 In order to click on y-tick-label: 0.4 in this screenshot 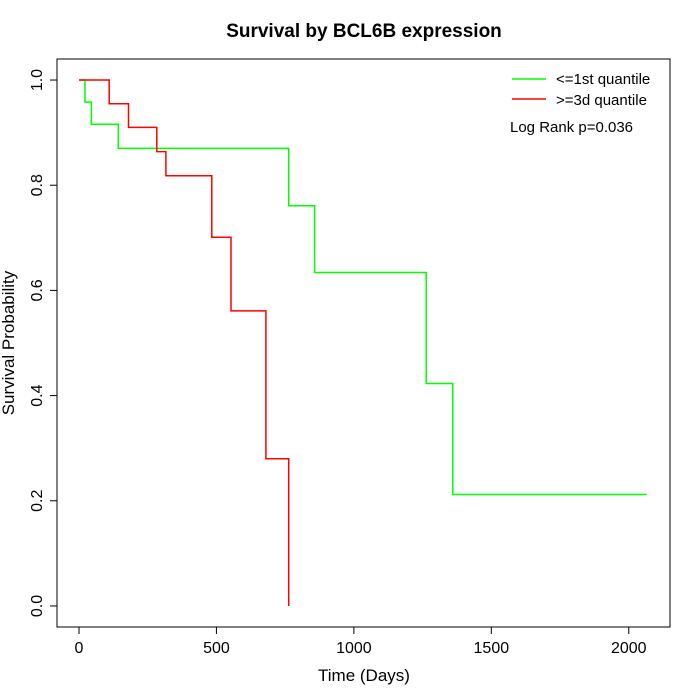, I will do `click(37, 395)`.